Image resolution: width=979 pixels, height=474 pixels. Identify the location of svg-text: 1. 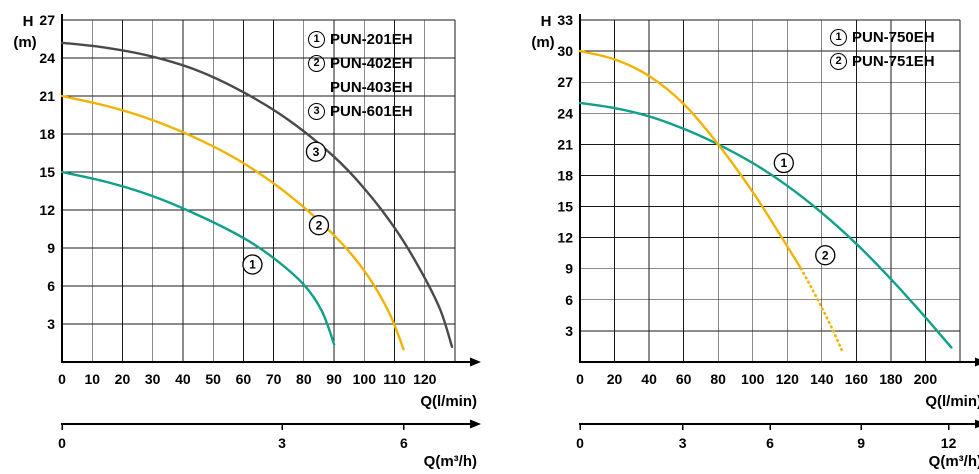
(252, 265).